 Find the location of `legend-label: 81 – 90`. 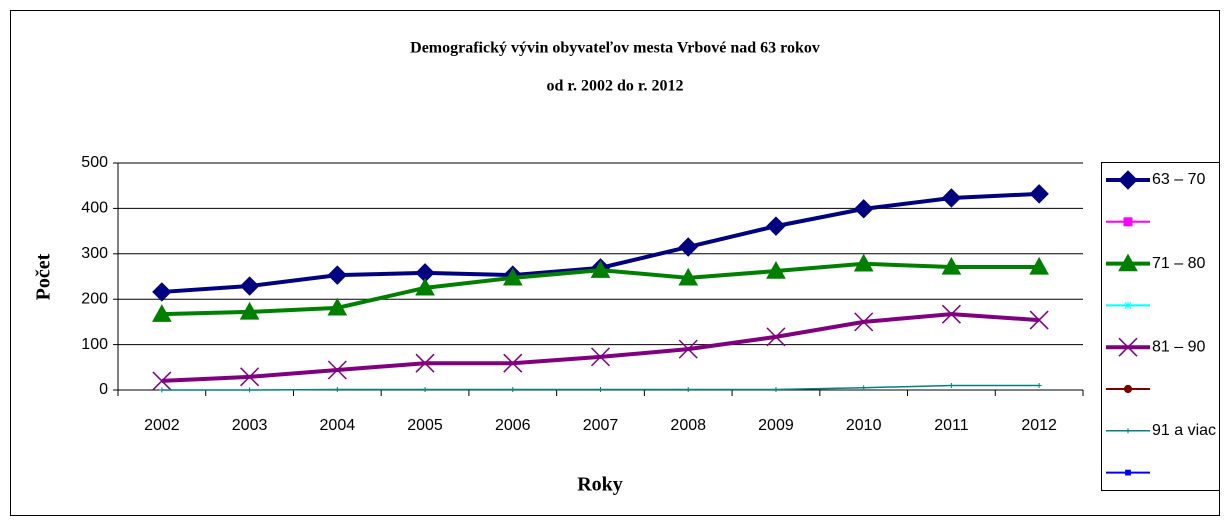

legend-label: 81 – 90 is located at coordinates (1178, 346).